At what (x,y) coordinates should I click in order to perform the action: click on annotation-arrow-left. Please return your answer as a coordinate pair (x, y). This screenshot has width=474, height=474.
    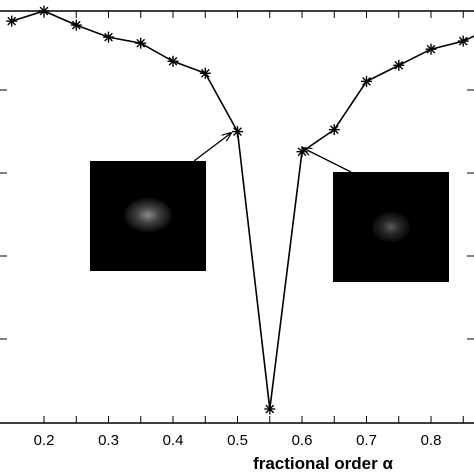
    Looking at the image, I should click on (212, 147).